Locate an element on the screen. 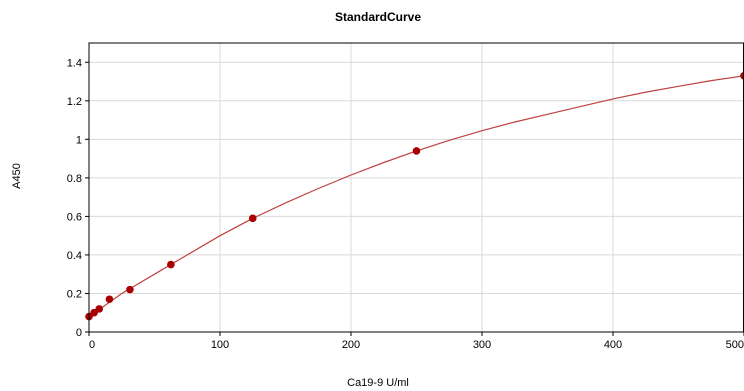  x-tick-label: 100 is located at coordinates (220, 345).